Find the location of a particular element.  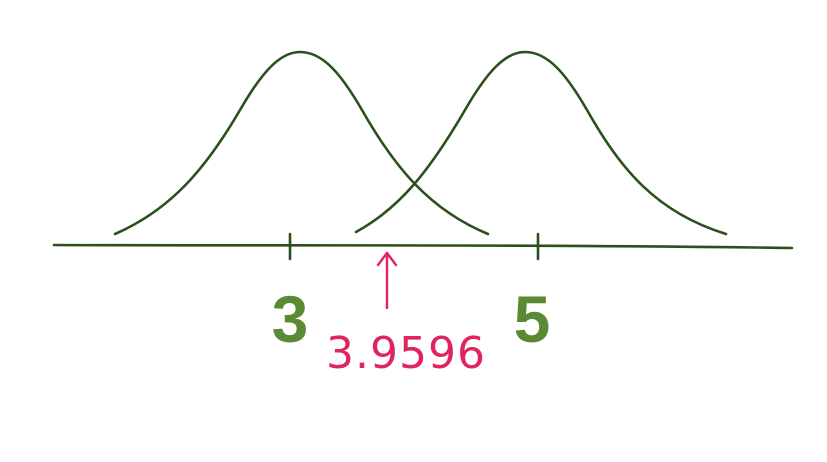

marker-arrow-icon is located at coordinates (387, 280).